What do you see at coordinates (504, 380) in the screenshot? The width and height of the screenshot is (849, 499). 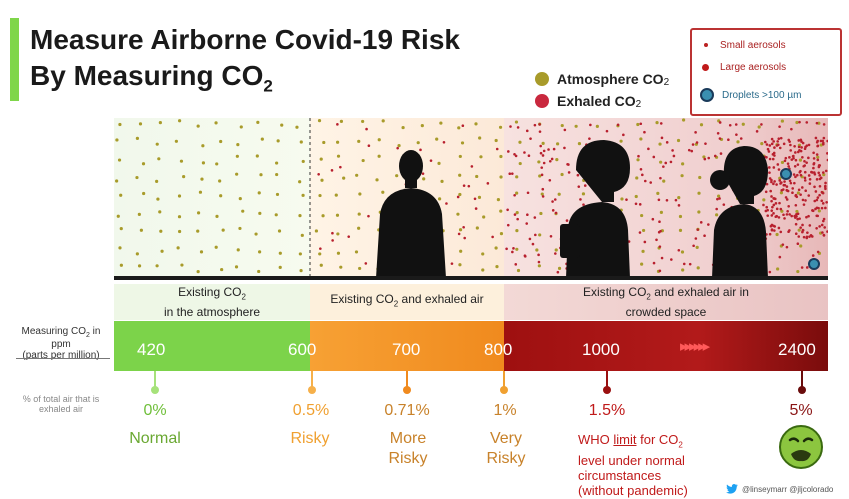 I see `marker-line-very-risky` at bounding box center [504, 380].